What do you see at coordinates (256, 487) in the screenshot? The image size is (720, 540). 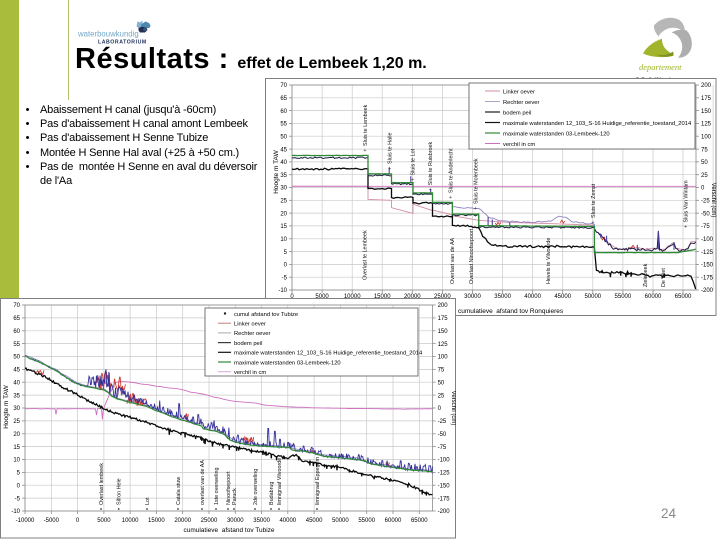 I see `svg-text: 2de overweling` at bounding box center [256, 487].